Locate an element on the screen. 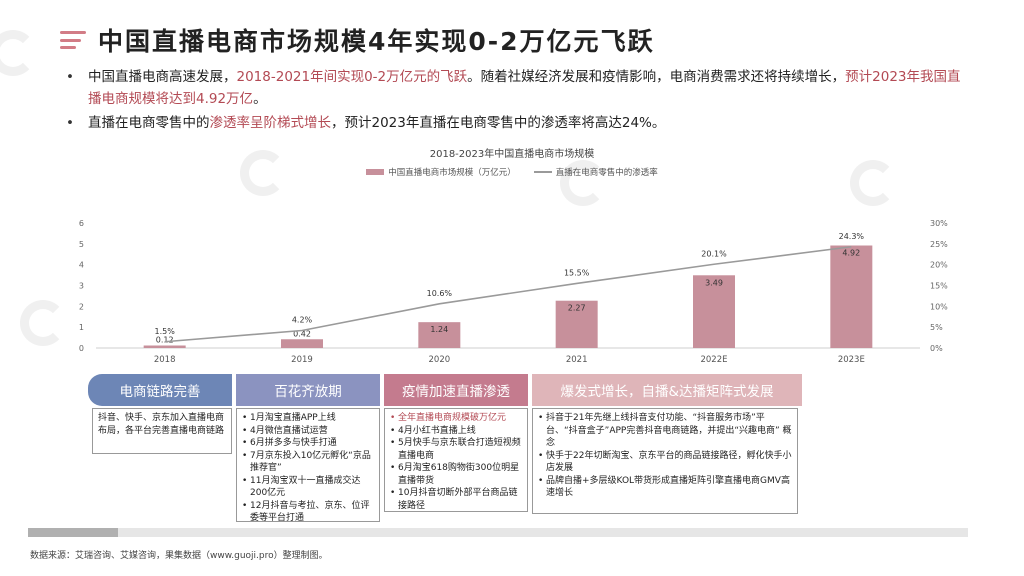  phase-item: 1月淘宝直播APP上线 is located at coordinates (308, 418).